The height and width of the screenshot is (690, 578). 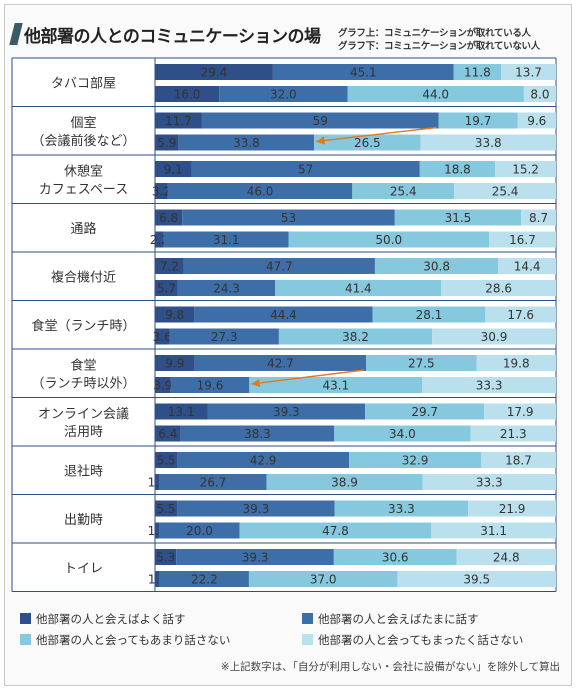 I want to click on data-label: 9.8, so click(x=174, y=315).